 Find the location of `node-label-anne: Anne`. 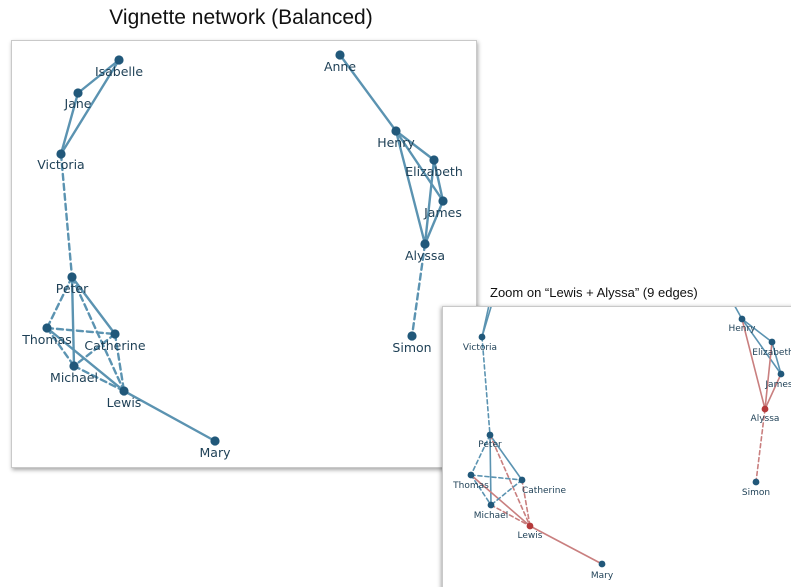

node-label-anne: Anne is located at coordinates (340, 66).